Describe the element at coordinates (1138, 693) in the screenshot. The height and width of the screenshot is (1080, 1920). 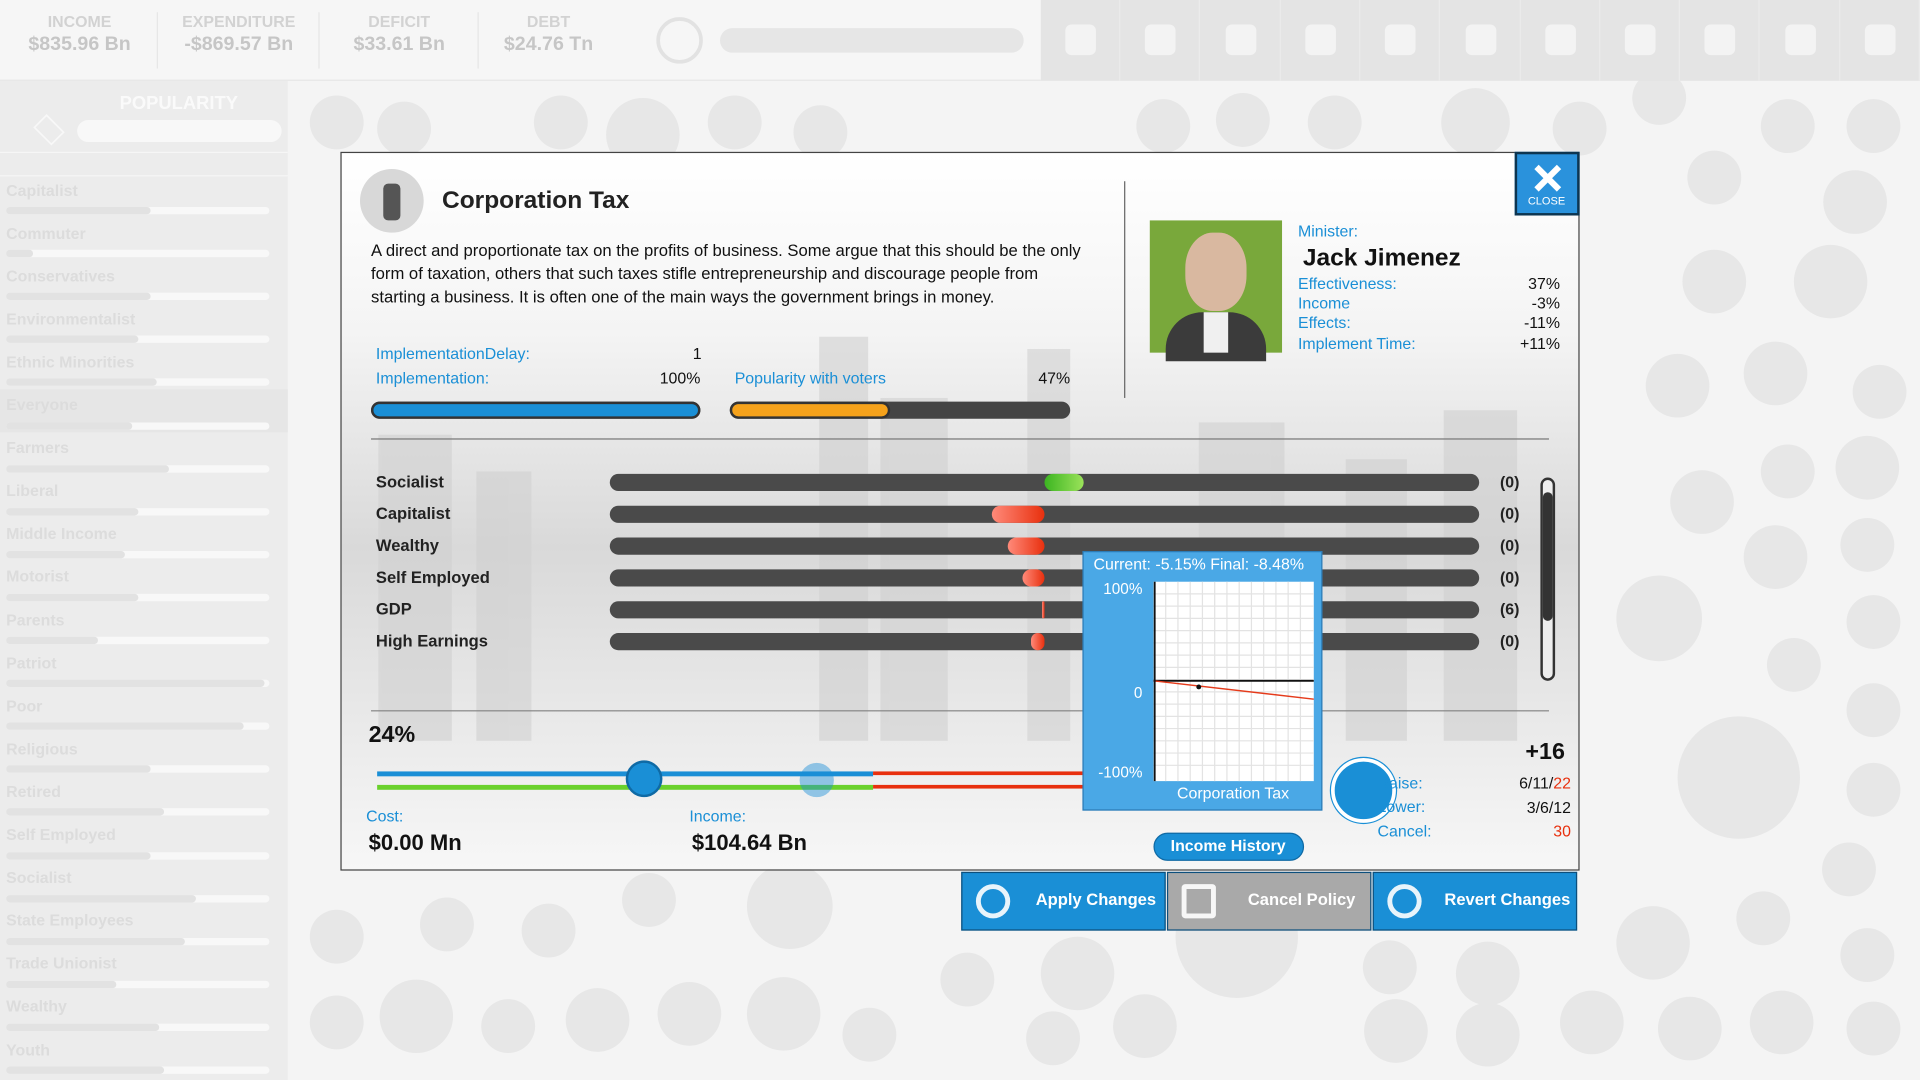
I see `tooltip-axis-label: 0` at that location.